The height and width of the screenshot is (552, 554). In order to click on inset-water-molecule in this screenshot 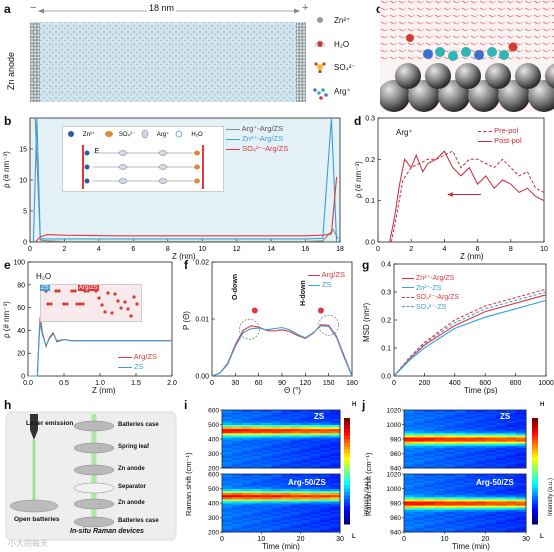, I will do `click(131, 316)`.